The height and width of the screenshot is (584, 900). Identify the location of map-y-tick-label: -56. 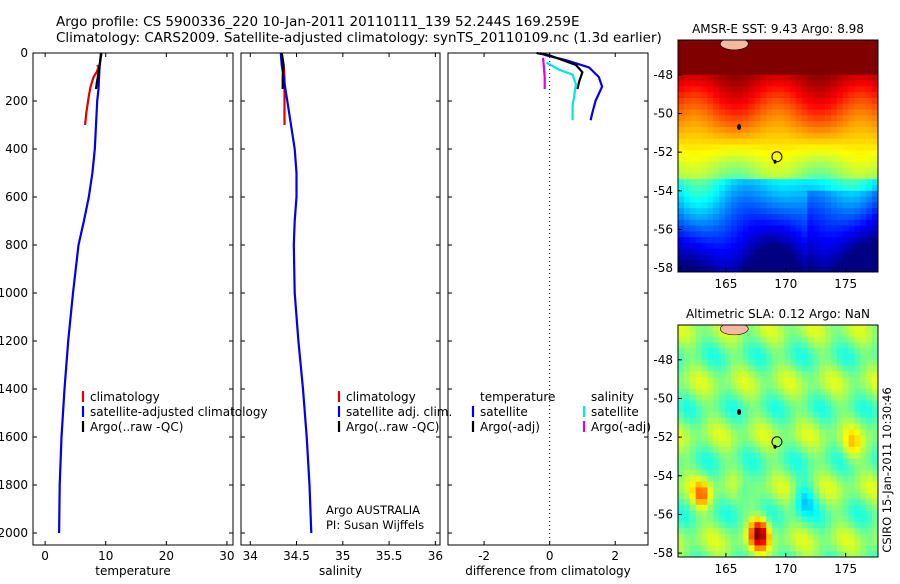
(663, 229).